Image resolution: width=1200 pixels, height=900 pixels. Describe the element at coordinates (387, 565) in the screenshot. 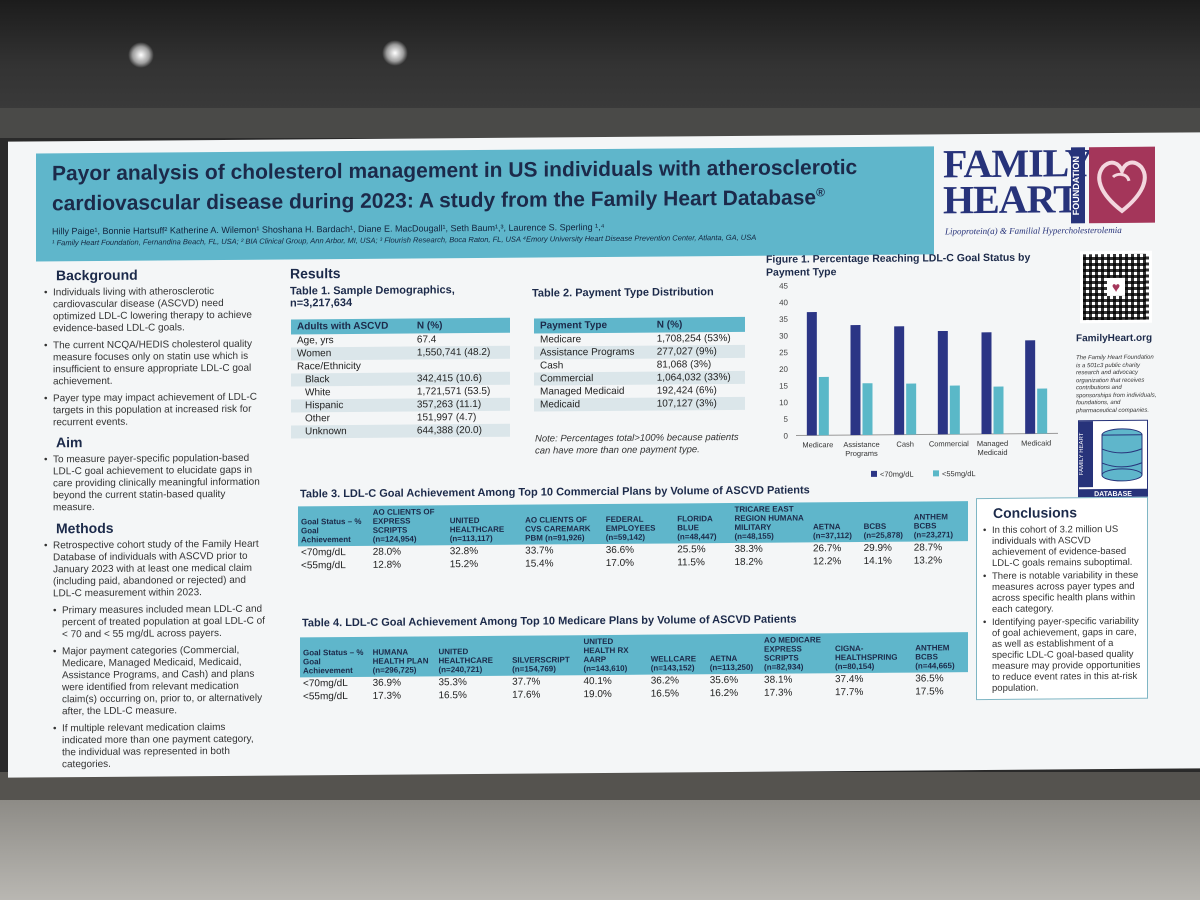

I see `table-cell: 12.8%` at that location.